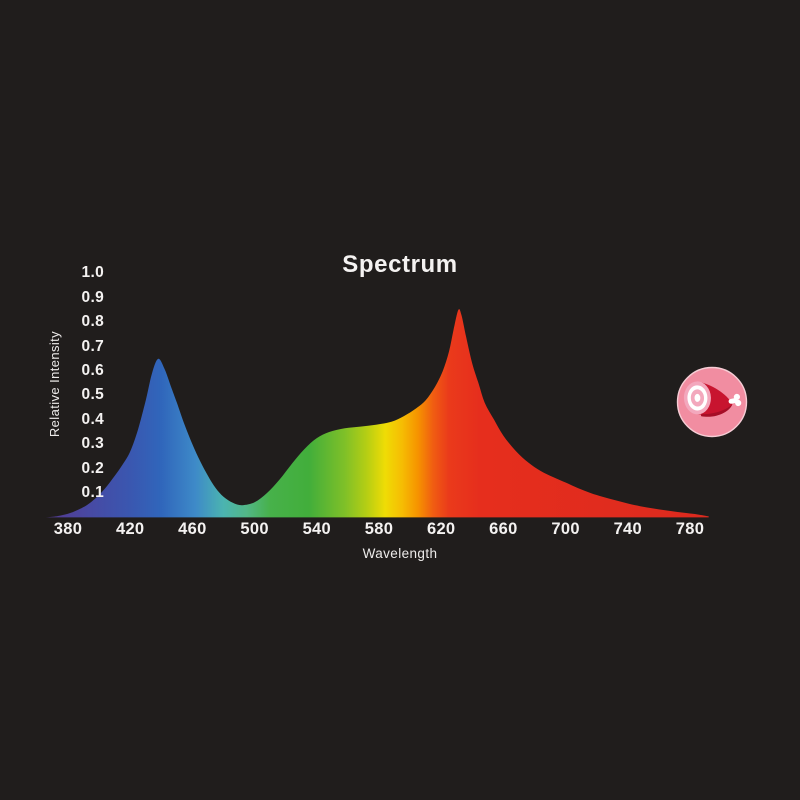 This screenshot has width=800, height=800. I want to click on y-tick-label: 0.5, so click(92, 395).